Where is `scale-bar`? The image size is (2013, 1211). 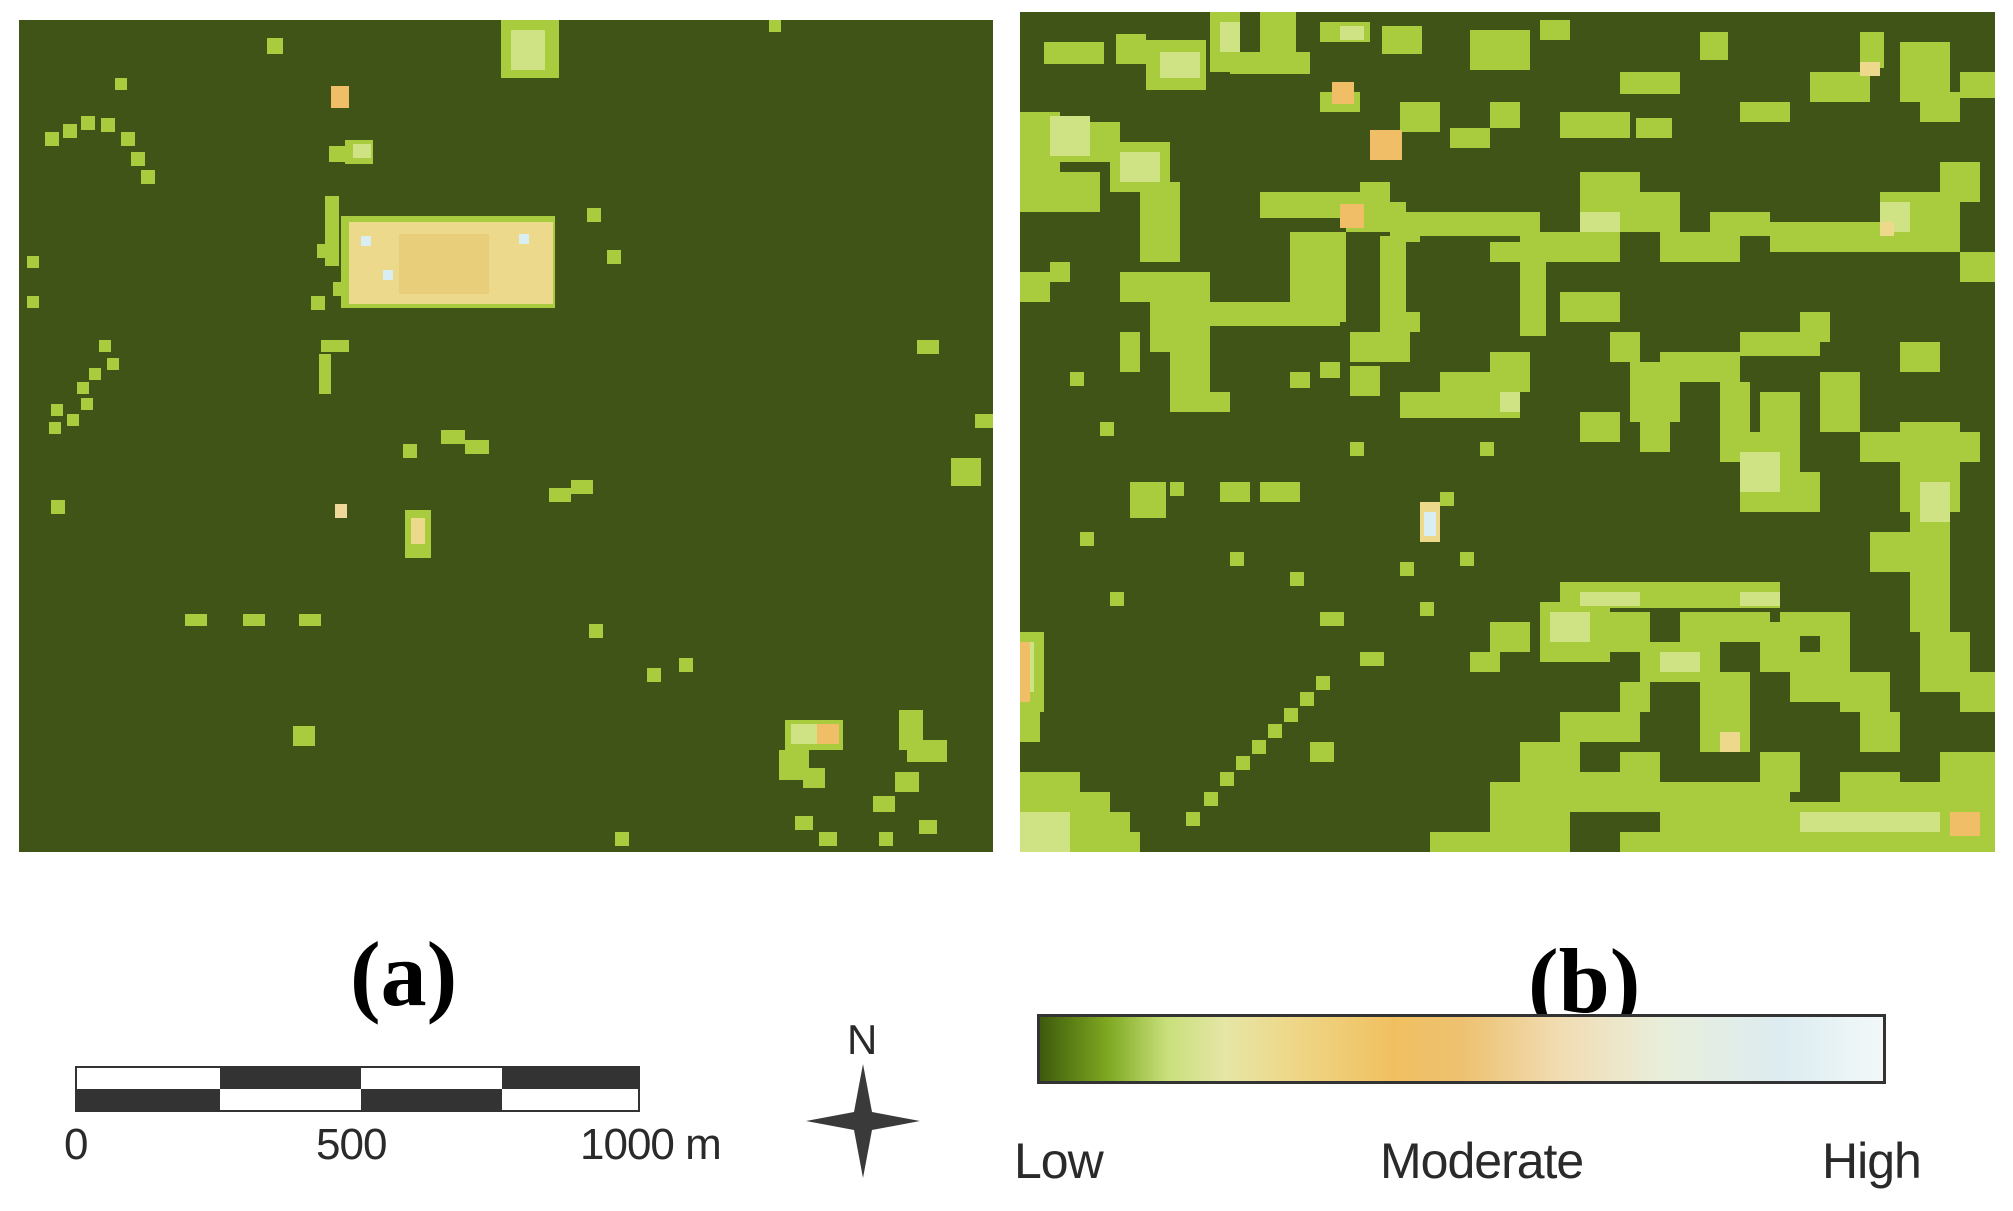
scale-bar is located at coordinates (357, 1089).